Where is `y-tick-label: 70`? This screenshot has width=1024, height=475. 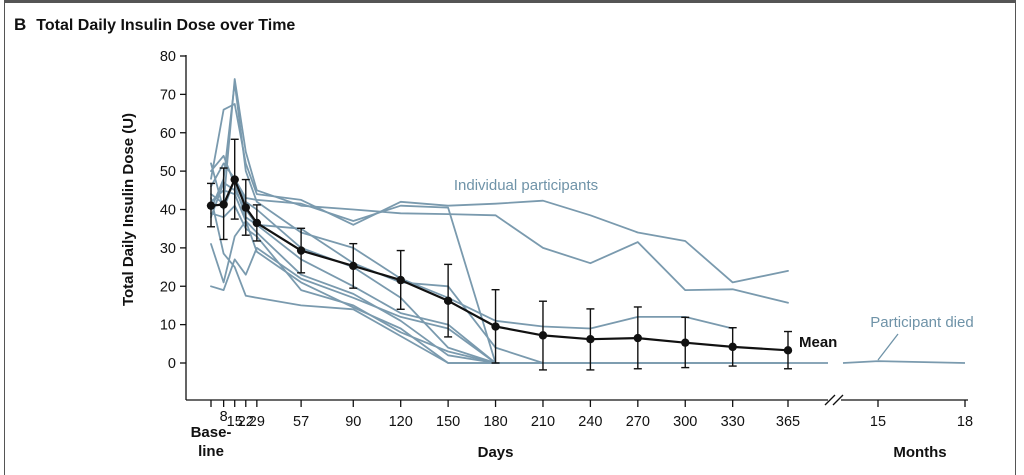 y-tick-label: 70 is located at coordinates (168, 95).